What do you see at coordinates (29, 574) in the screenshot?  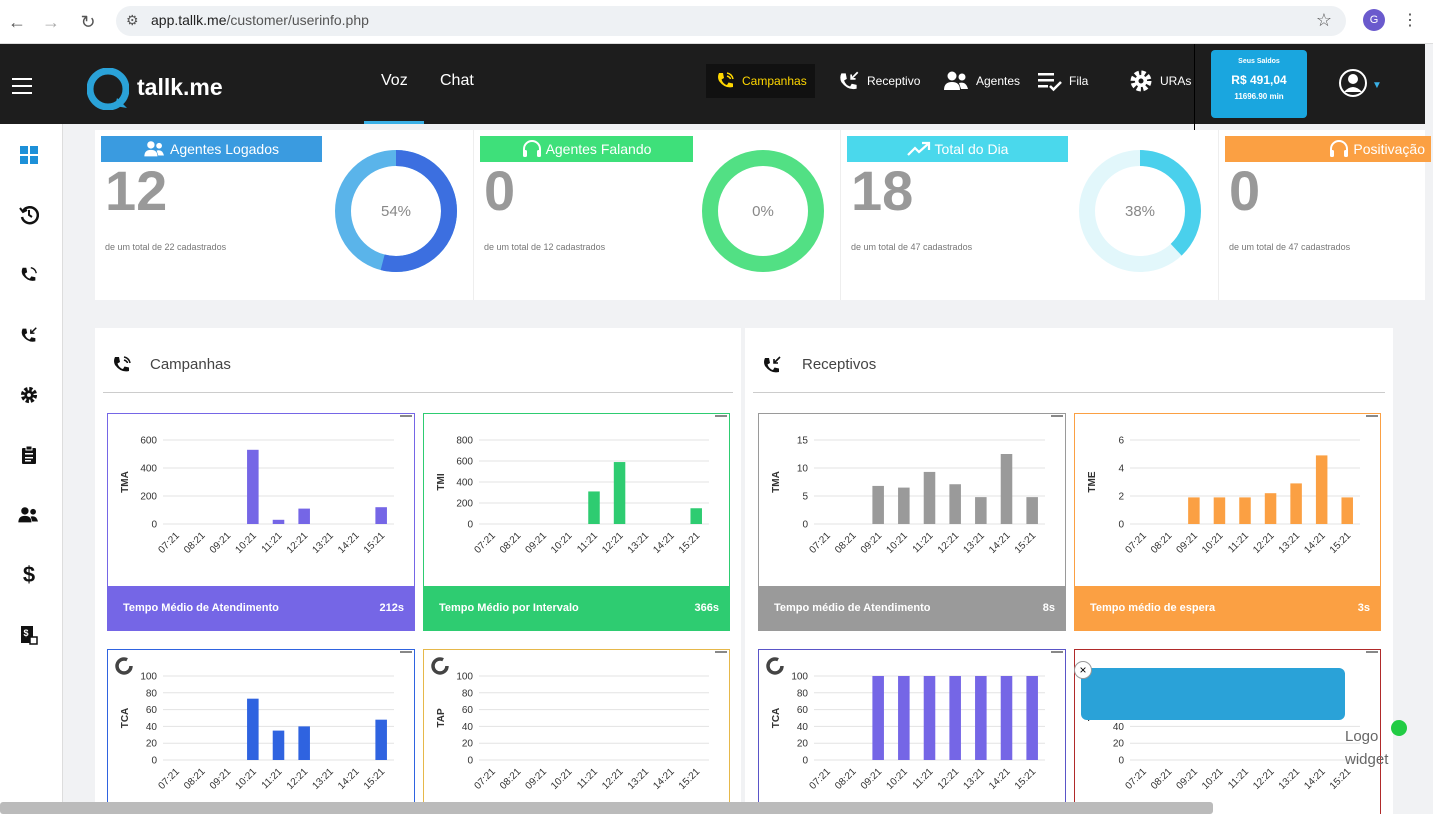 I see `dollar-icon: $` at bounding box center [29, 574].